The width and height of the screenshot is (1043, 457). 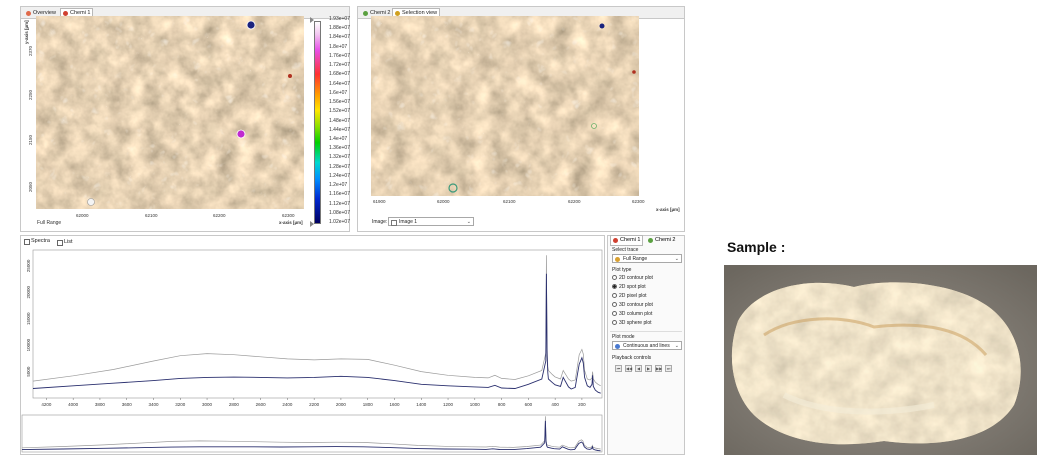 What do you see at coordinates (880, 360) in the screenshot?
I see `sample-photo` at bounding box center [880, 360].